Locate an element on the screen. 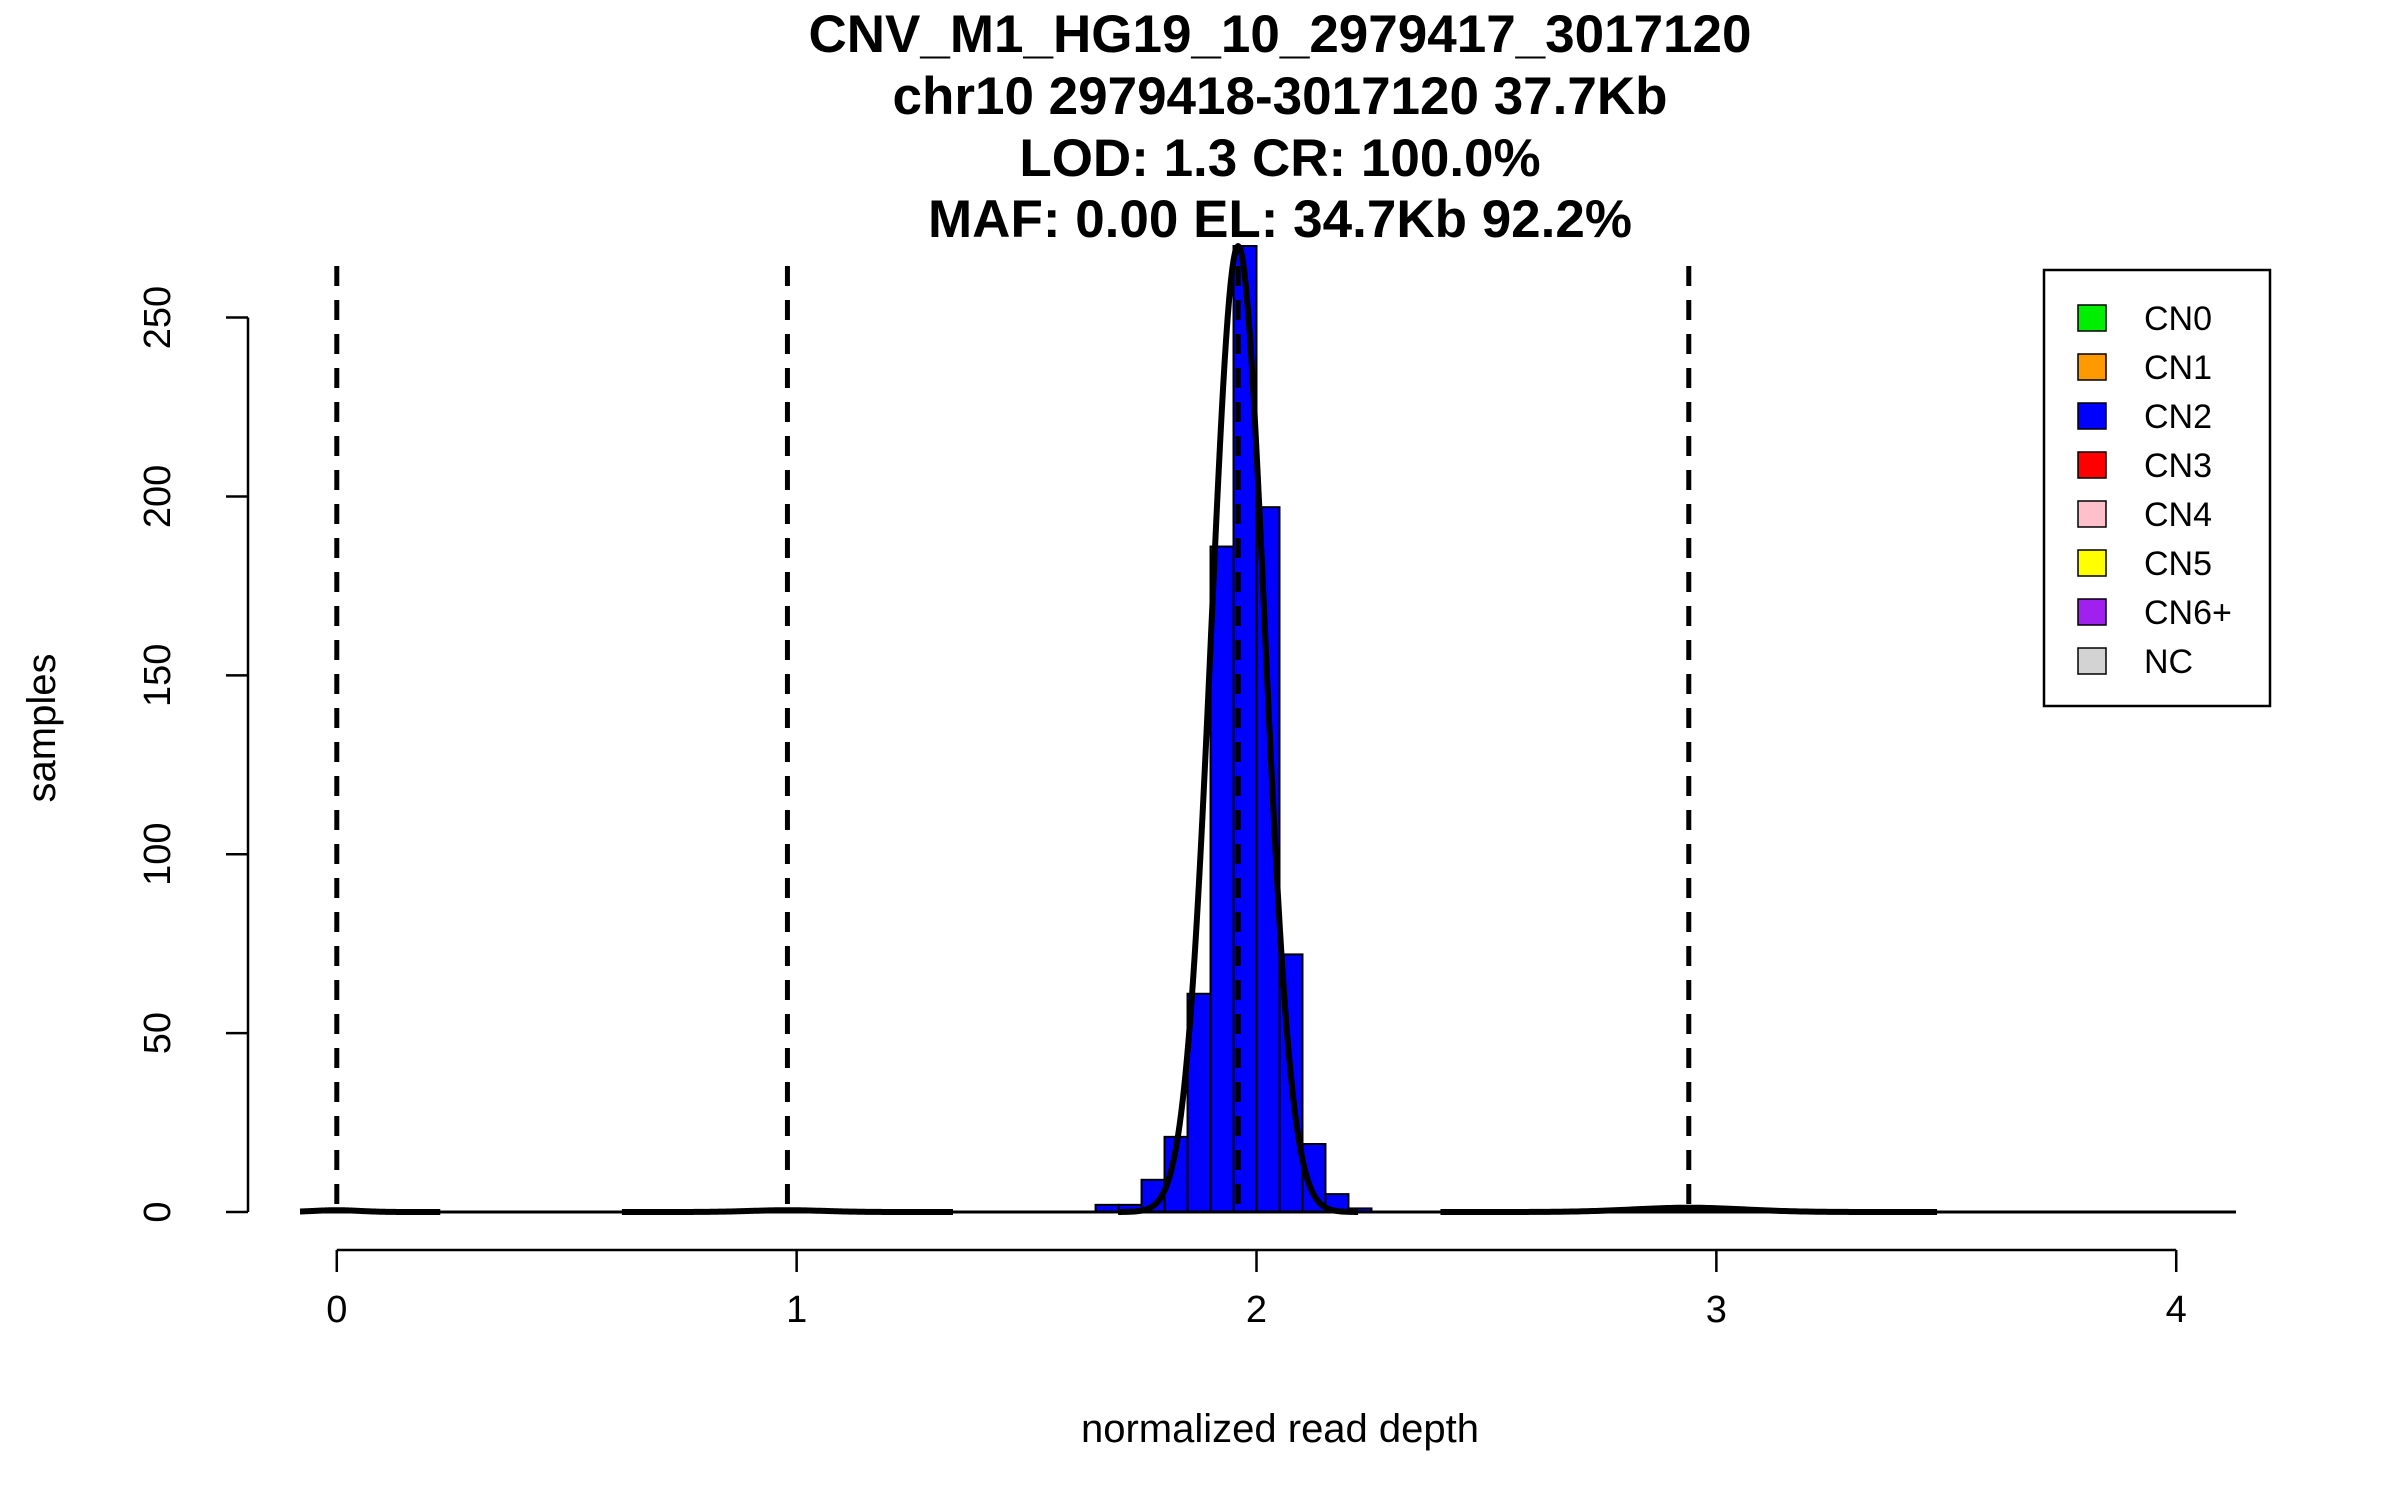 The image size is (2400, 1500). x-tick-label-4: 4 is located at coordinates (2176, 1310).